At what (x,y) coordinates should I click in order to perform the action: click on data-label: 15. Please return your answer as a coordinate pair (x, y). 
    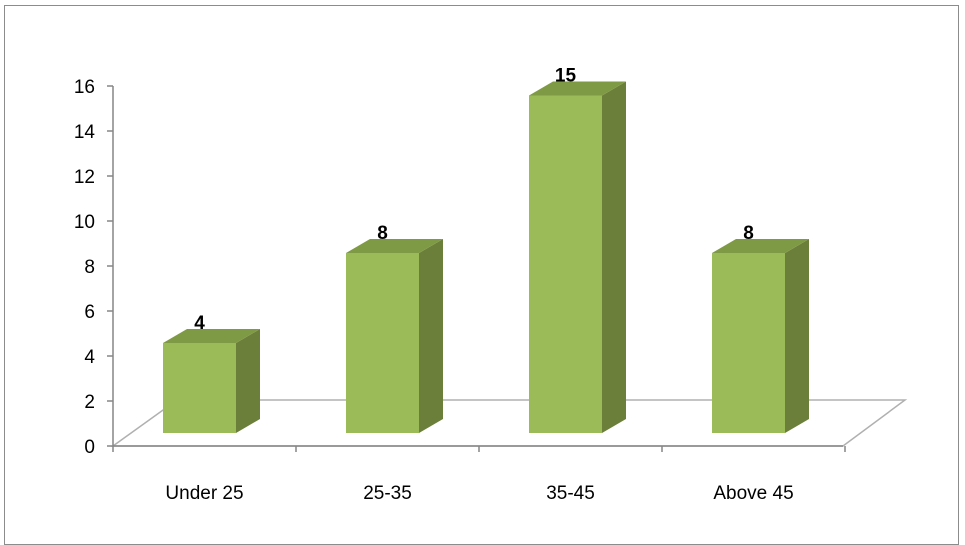
    Looking at the image, I should click on (566, 76).